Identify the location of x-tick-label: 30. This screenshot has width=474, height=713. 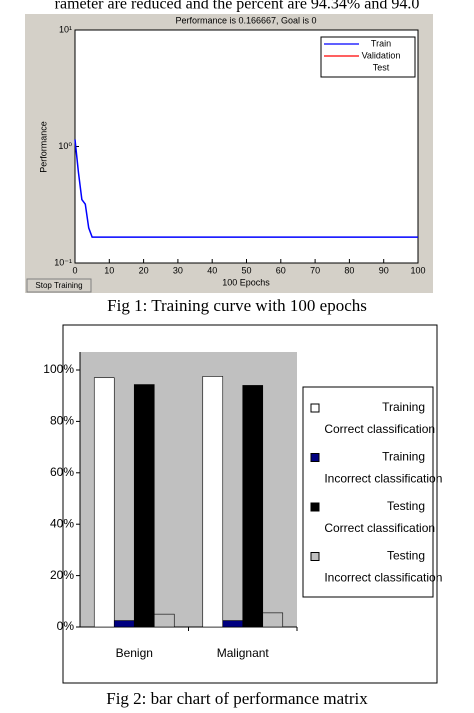
(178, 270).